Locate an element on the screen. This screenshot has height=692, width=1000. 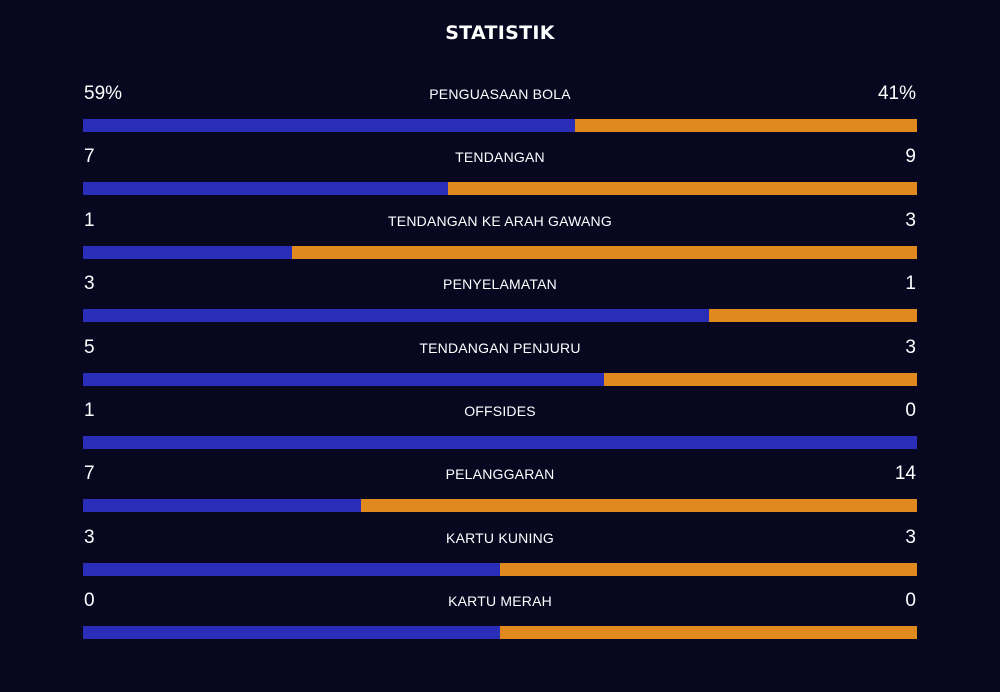
stat-row-shots-on-target: 1 TENDANGAN KE ARAH GAWANG 3 is located at coordinates (500, 238).